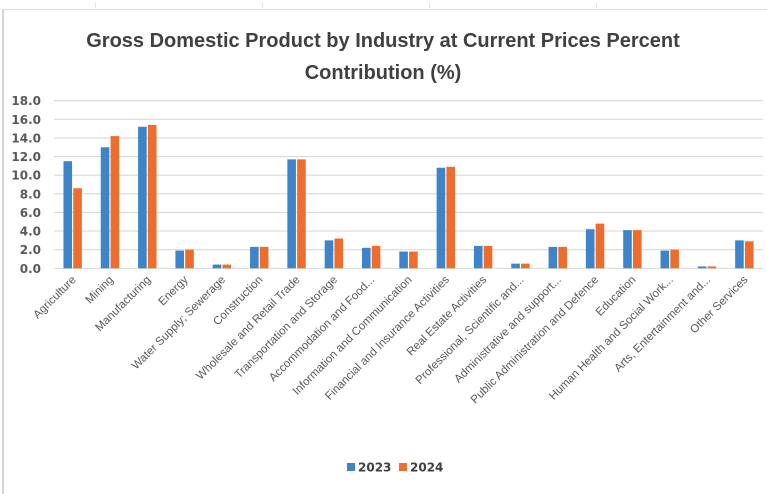  Describe the element at coordinates (395, 468) in the screenshot. I see `legend: 2023 2024` at that location.